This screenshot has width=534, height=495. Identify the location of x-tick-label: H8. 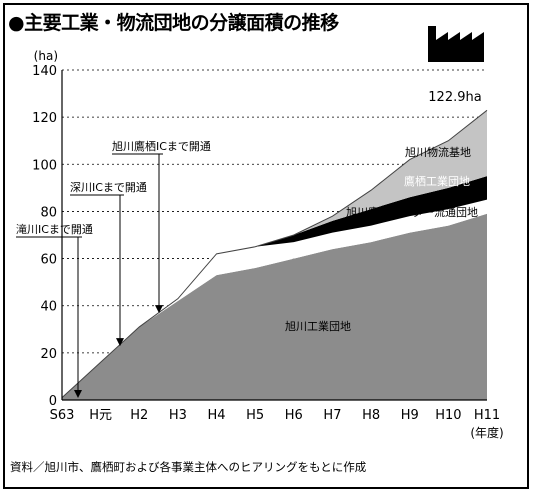
(371, 415).